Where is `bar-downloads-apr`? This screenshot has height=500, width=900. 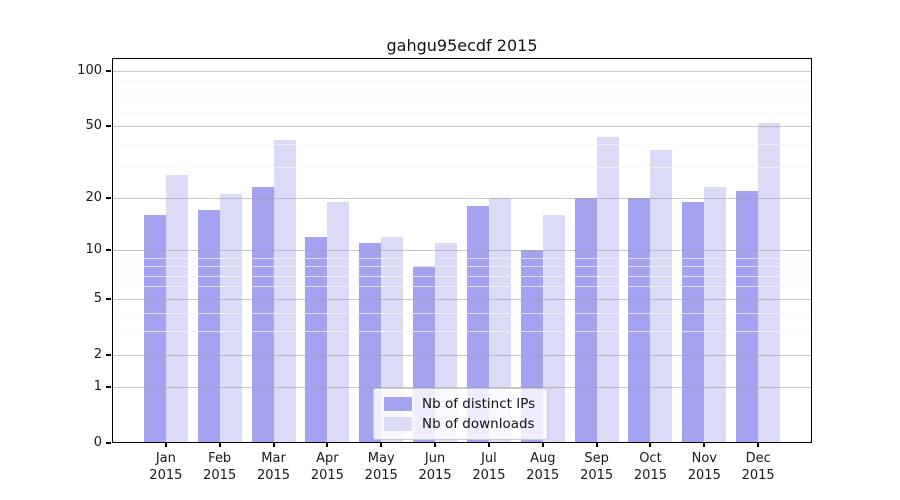
bar-downloads-apr is located at coordinates (338, 322).